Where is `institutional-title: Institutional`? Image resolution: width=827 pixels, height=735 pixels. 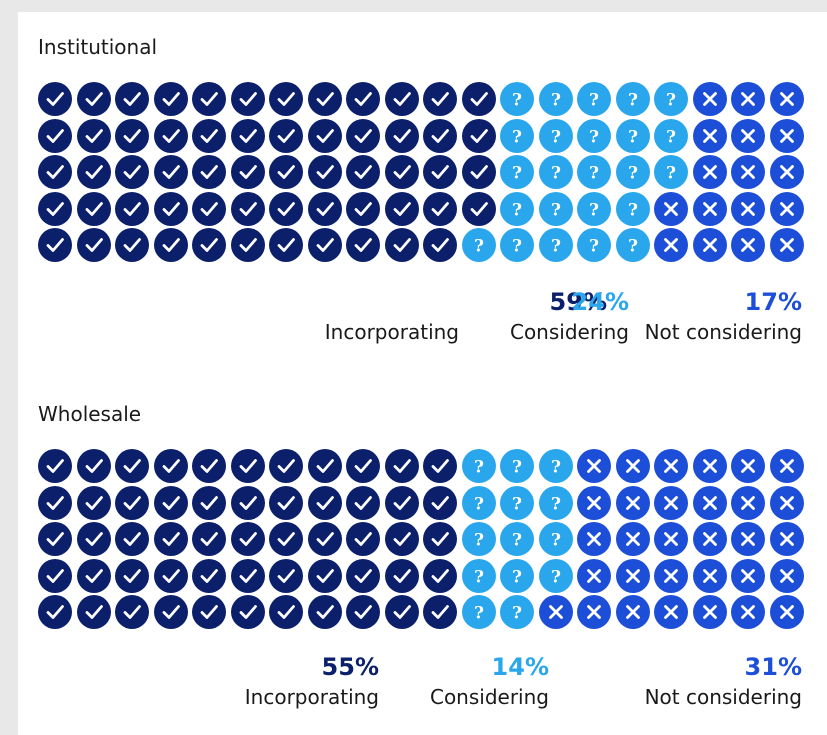 institutional-title: Institutional is located at coordinates (98, 47).